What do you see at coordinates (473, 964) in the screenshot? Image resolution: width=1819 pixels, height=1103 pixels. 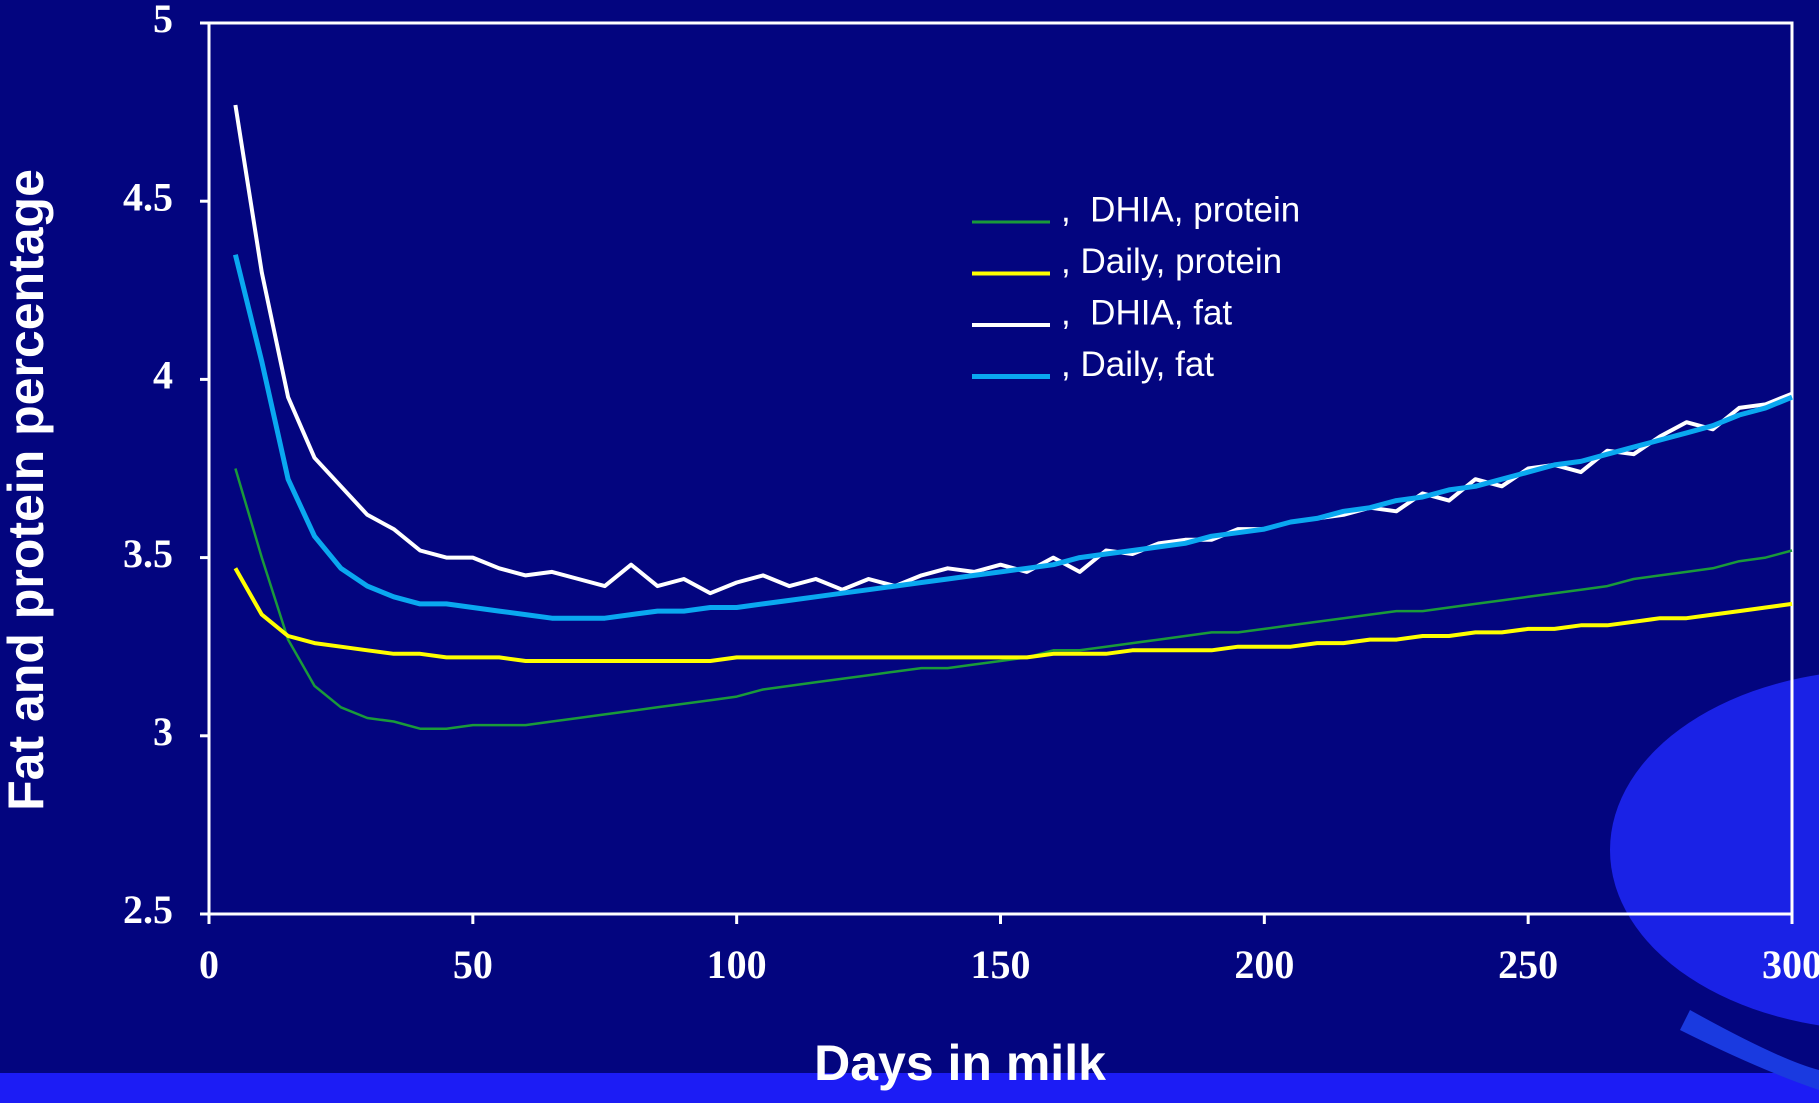 I see `x-tick-label: 50` at bounding box center [473, 964].